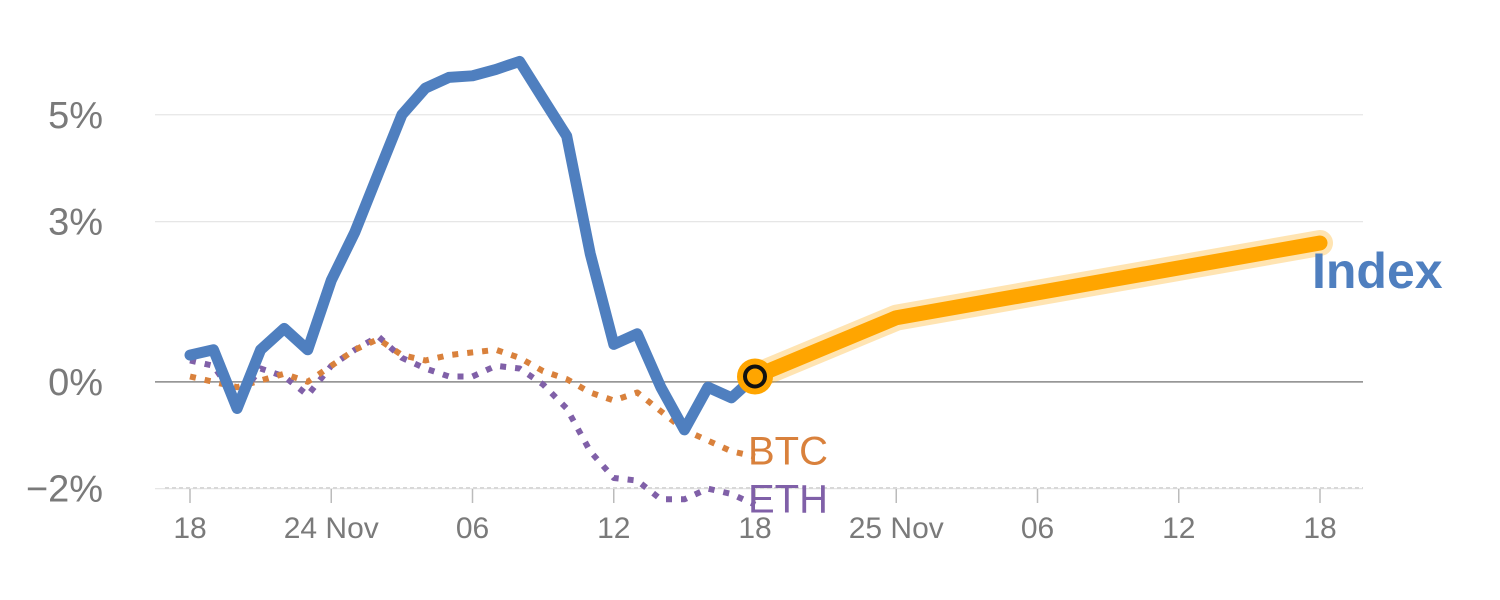 The image size is (1500, 600). What do you see at coordinates (1377, 271) in the screenshot?
I see `index-label: Index` at bounding box center [1377, 271].